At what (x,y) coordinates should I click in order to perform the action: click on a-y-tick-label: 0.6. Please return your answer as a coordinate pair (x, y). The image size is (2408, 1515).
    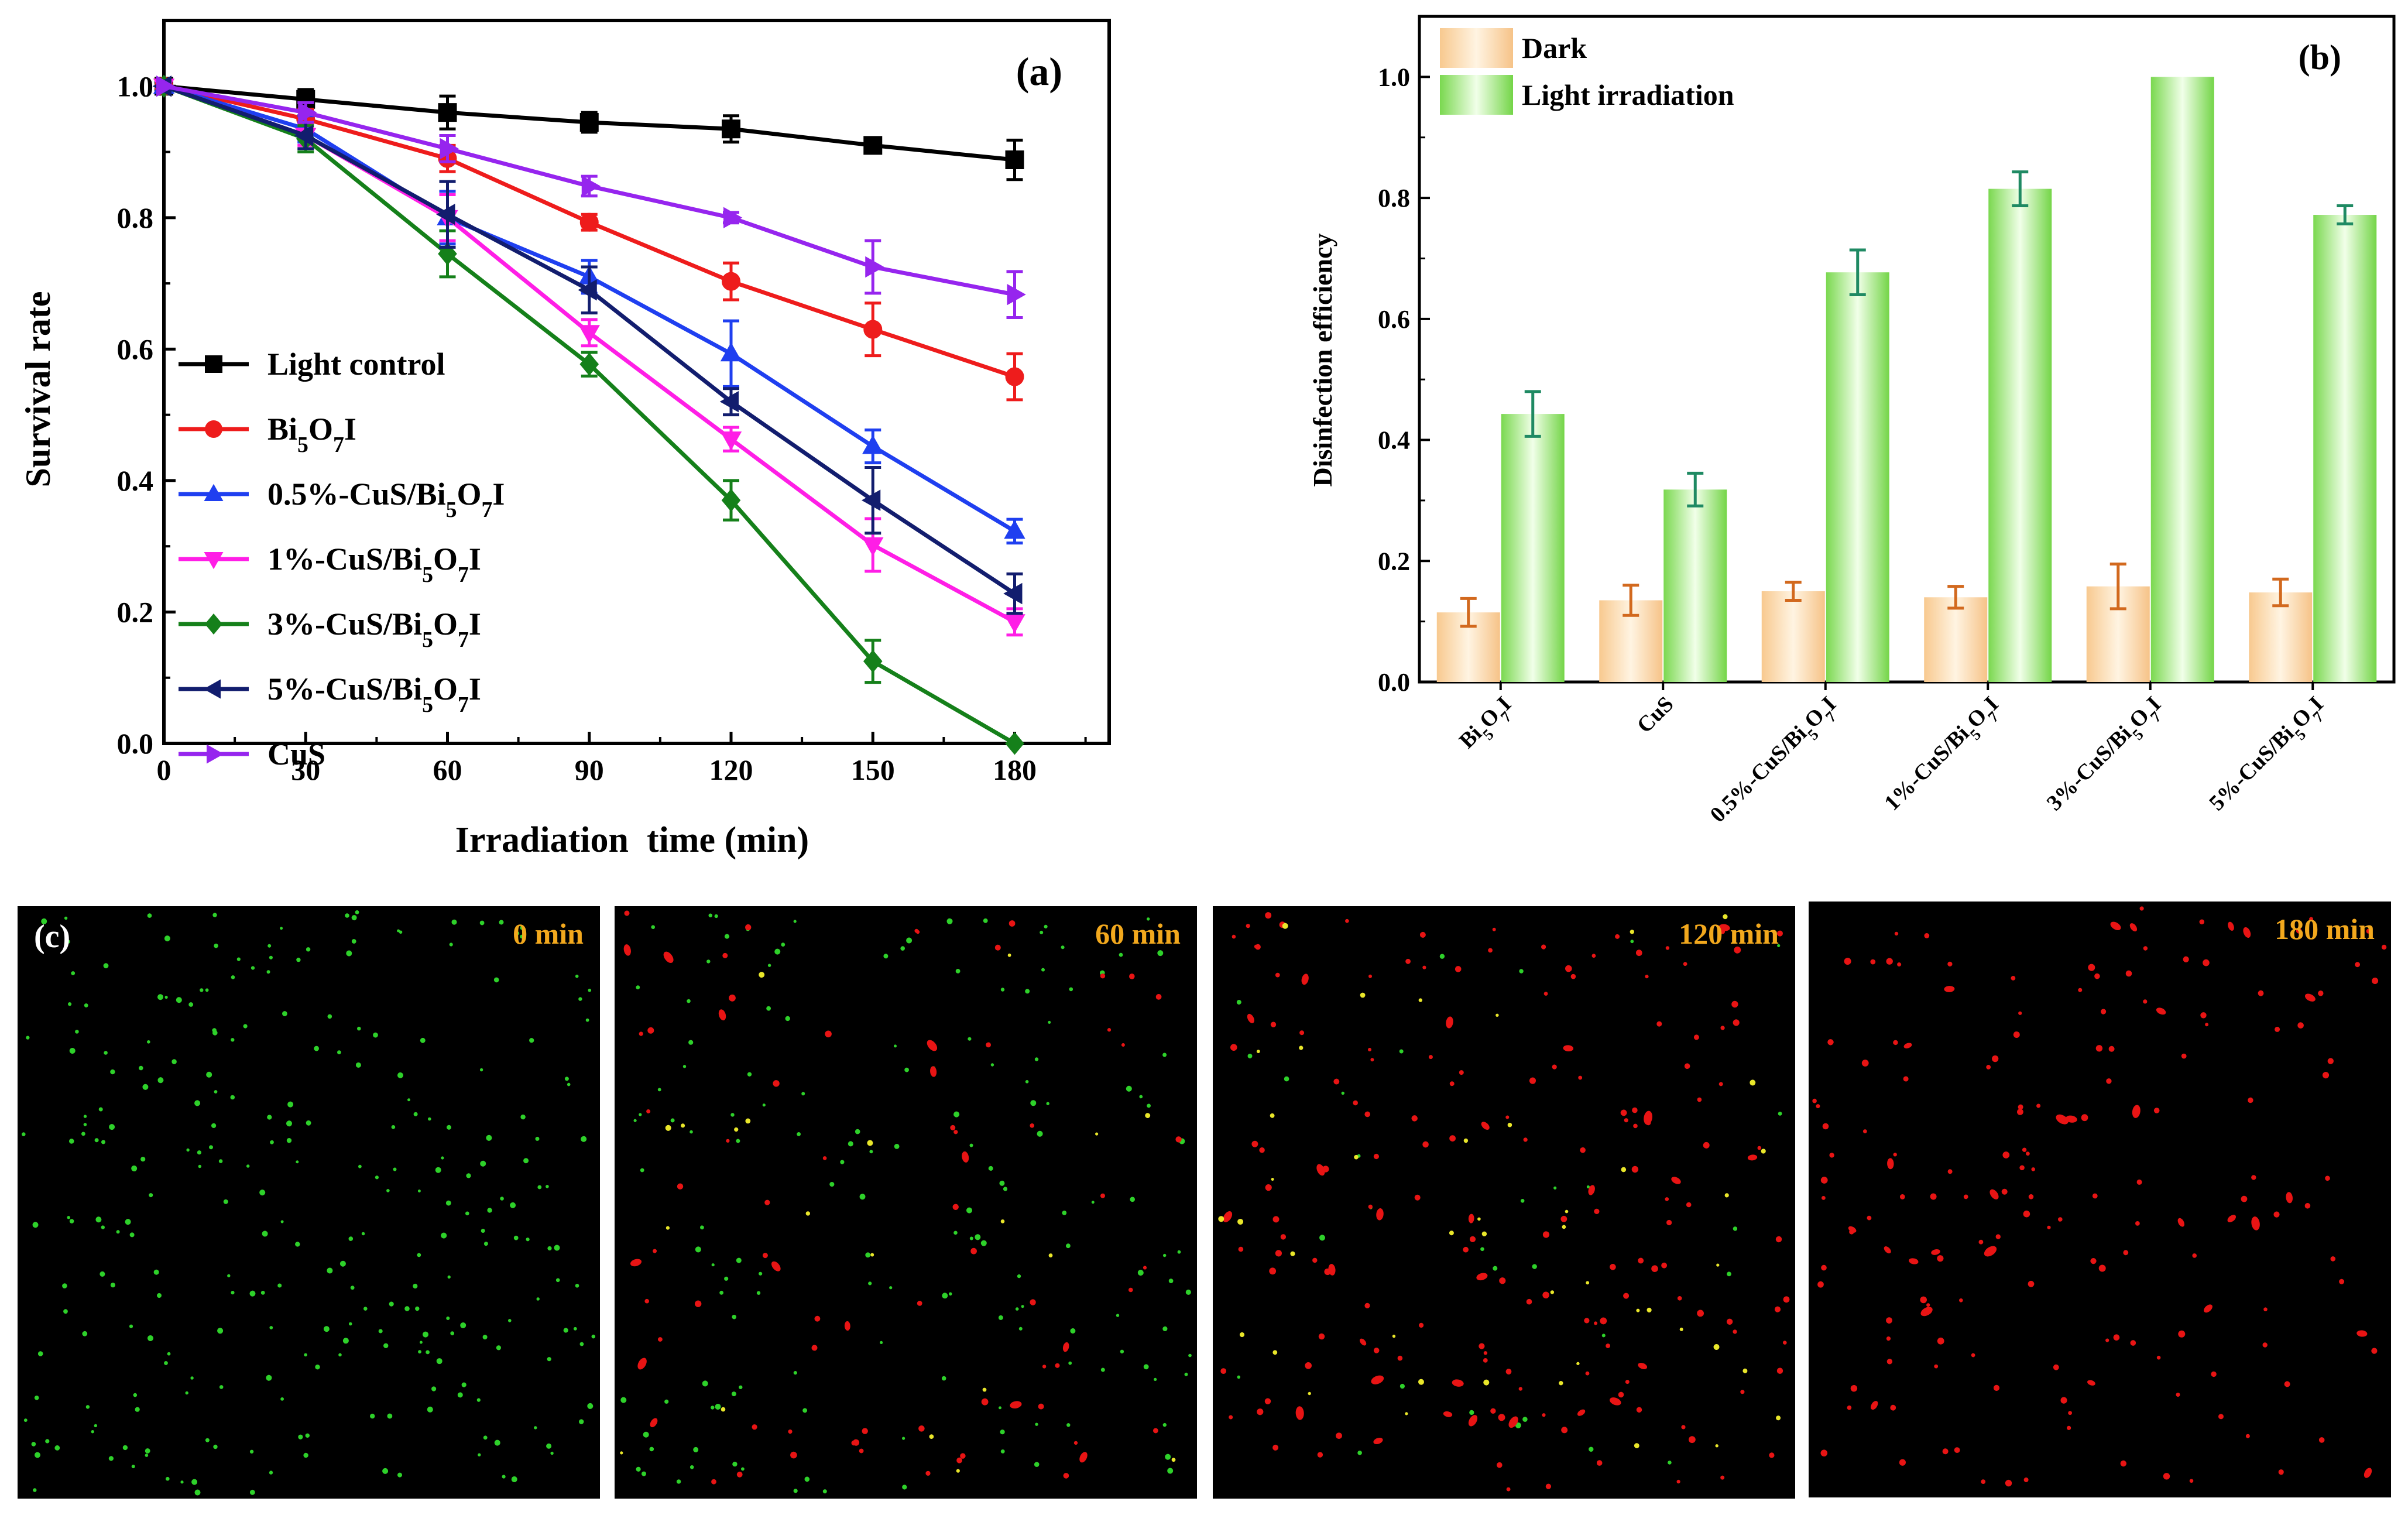
    Looking at the image, I should click on (135, 349).